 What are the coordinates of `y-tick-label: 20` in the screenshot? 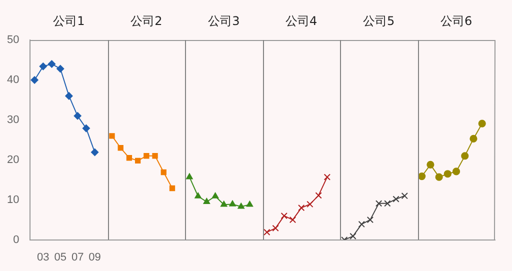 It's located at (13, 160).